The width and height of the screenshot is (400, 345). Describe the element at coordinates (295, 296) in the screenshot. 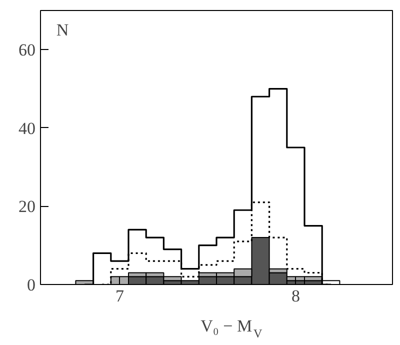

I see `x-tick-label: 8` at that location.